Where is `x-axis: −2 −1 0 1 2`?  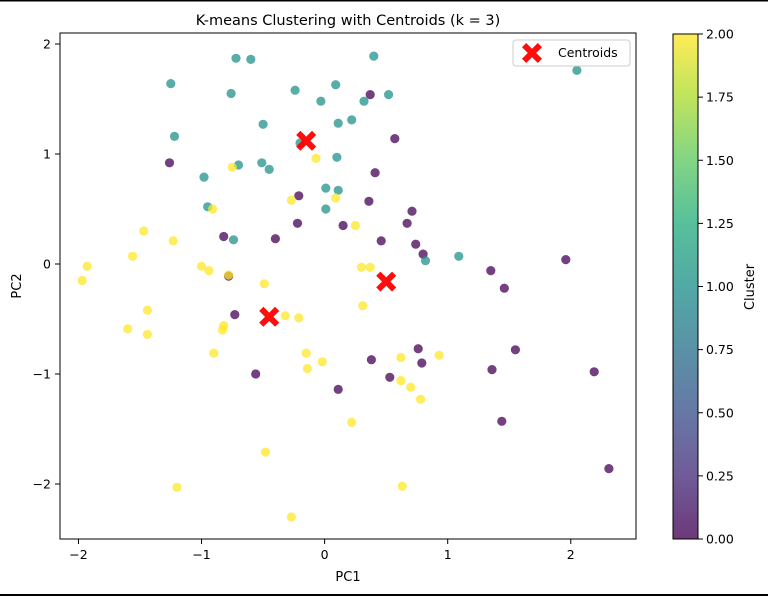 x-axis: −2 −1 0 1 2 is located at coordinates (322, 550).